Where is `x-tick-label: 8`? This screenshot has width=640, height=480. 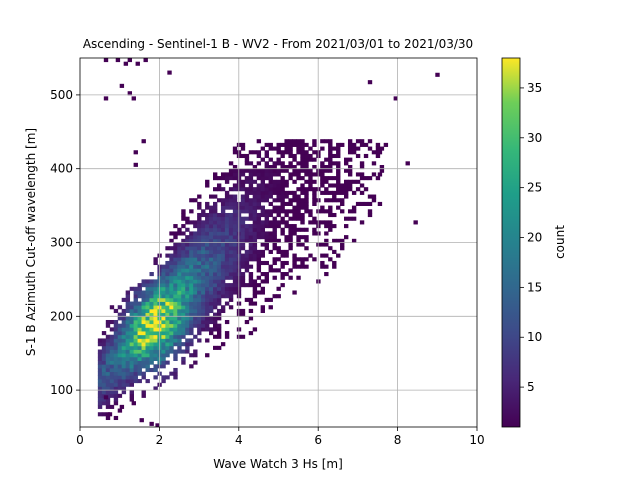 x-tick-label: 8 is located at coordinates (398, 440).